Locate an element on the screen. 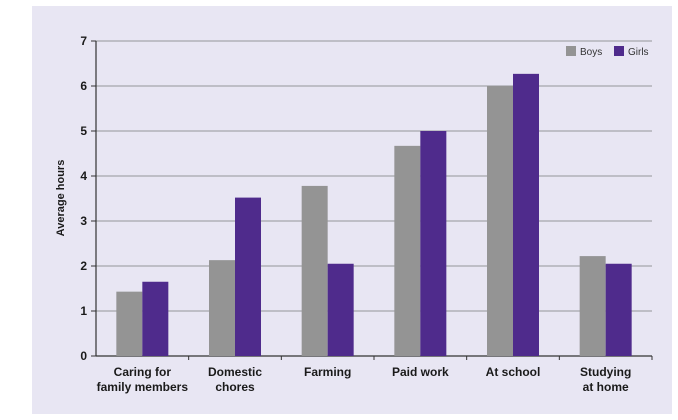  x-category-label: Caring for family members is located at coordinates (143, 379).